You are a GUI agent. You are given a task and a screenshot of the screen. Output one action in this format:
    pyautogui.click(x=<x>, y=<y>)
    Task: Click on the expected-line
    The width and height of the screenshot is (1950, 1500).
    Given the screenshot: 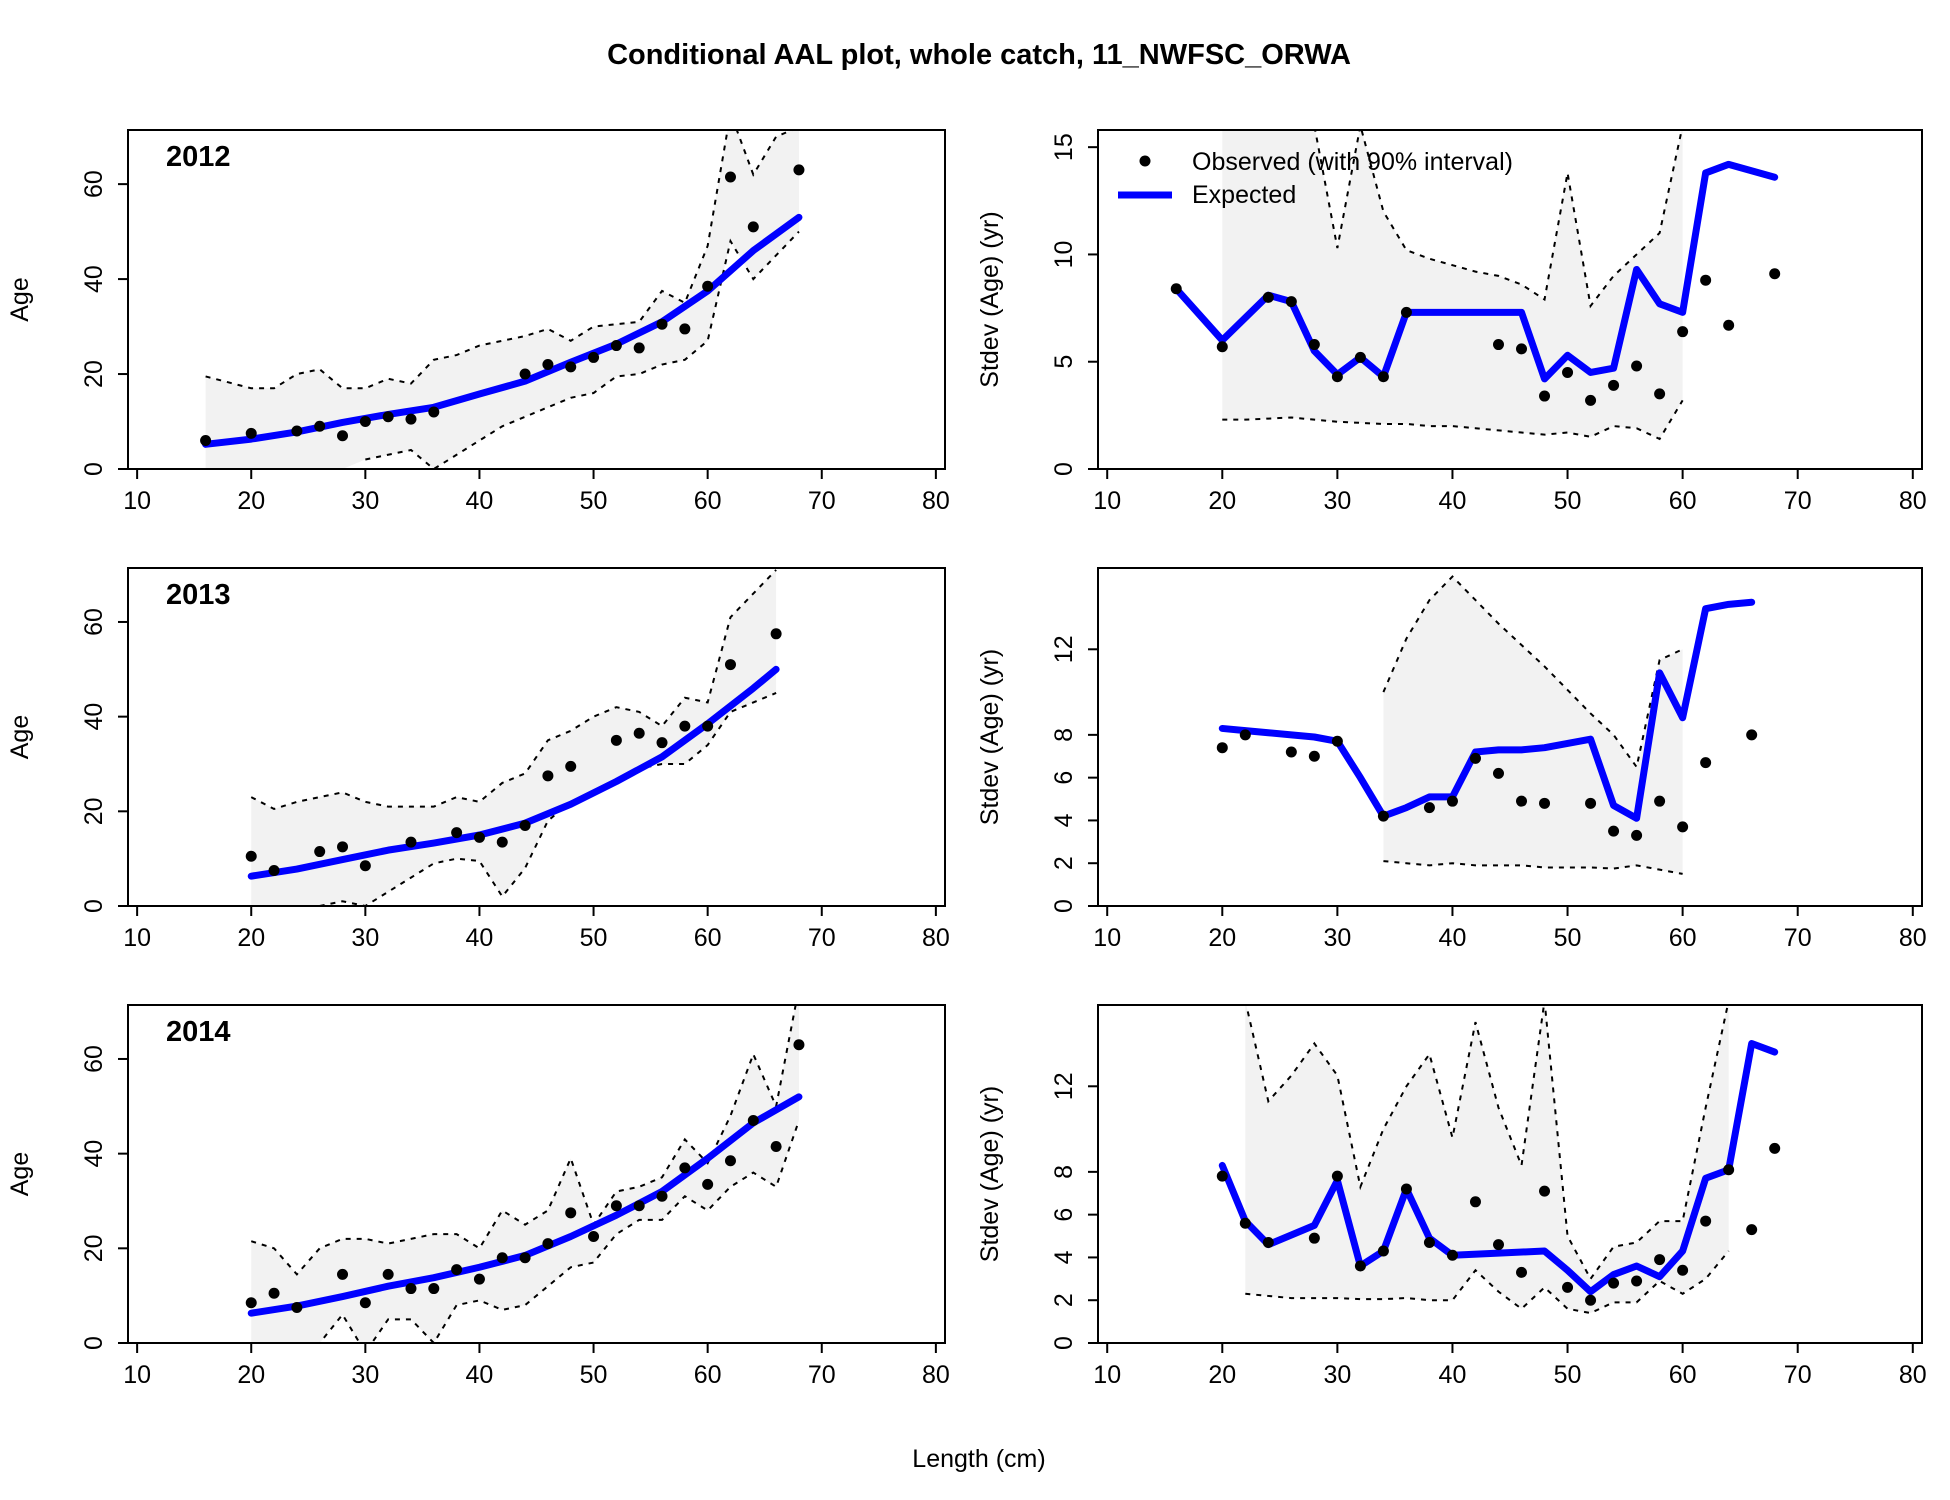 What is the action you would take?
    pyautogui.click(x=1475, y=271)
    